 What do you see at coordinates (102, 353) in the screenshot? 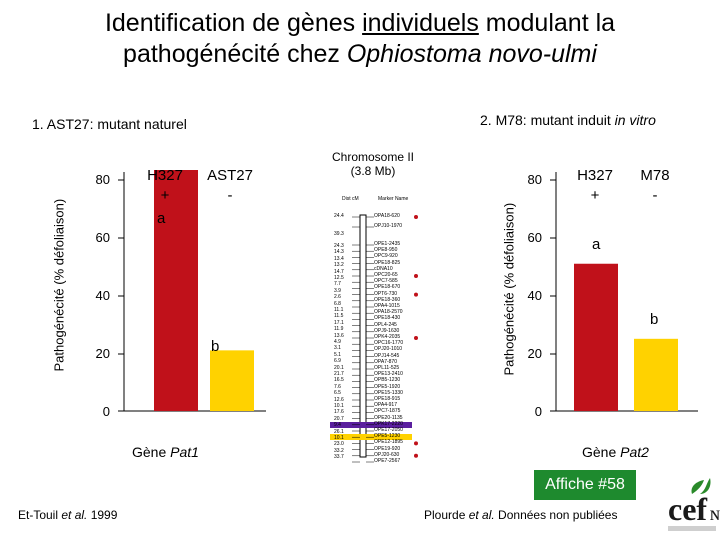
I see `left-tick: 20` at bounding box center [102, 353].